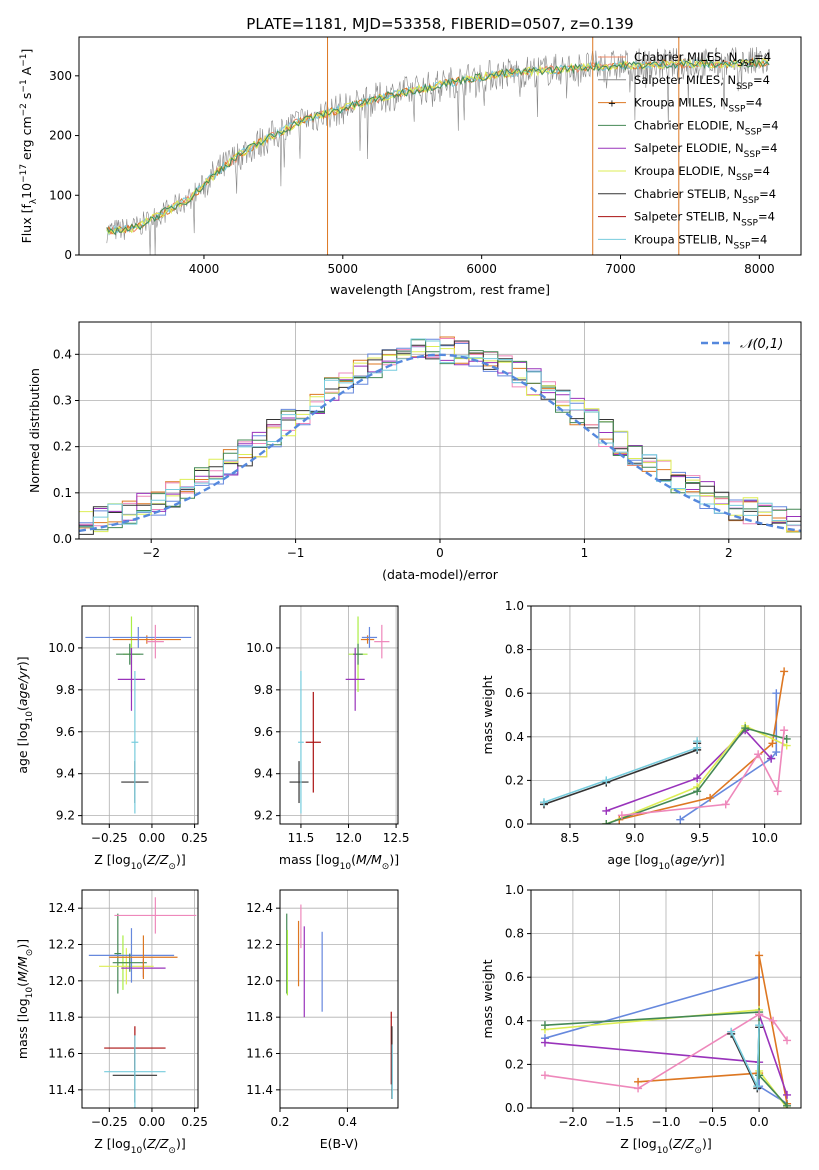 The width and height of the screenshot is (819, 1170). Describe the element at coordinates (396, 838) in the screenshot. I see `x-tick-label: 12.5` at that location.